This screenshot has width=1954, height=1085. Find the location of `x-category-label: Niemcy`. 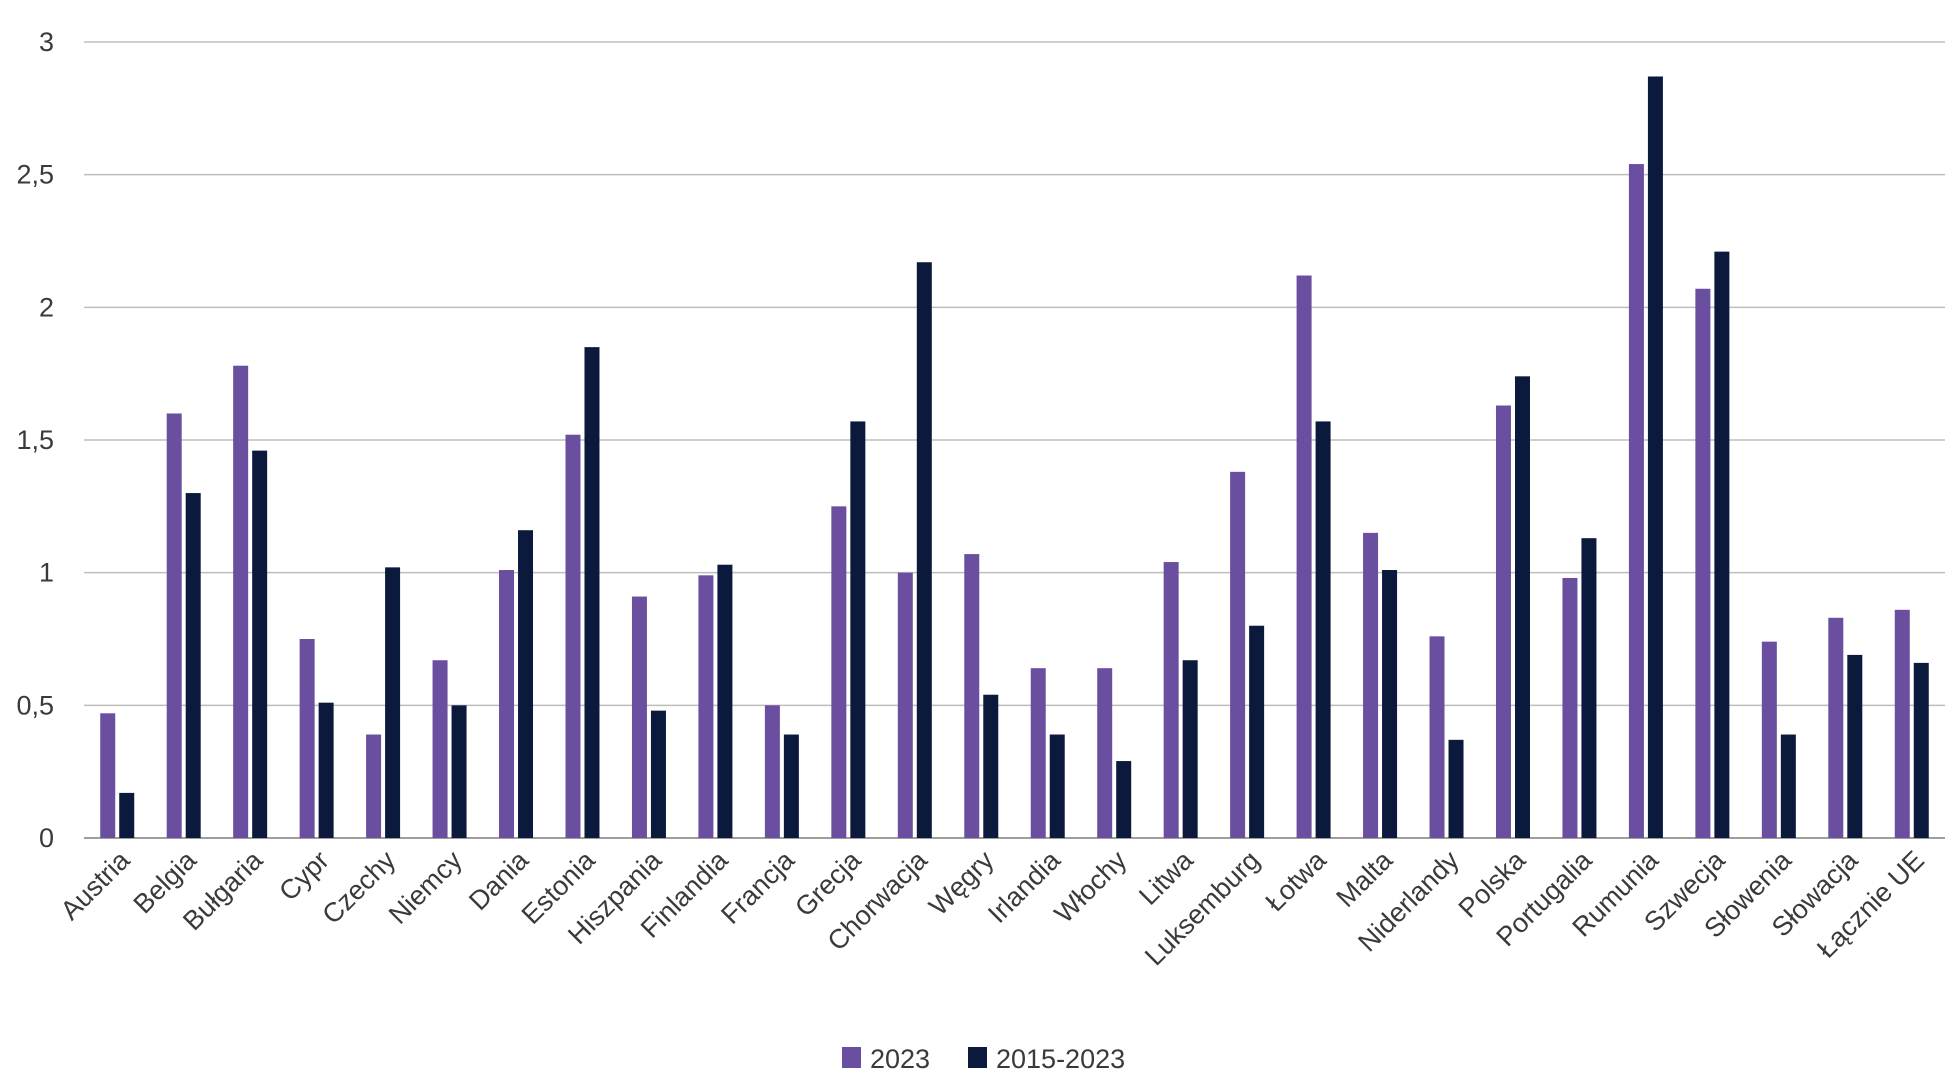

x-category-label: Niemcy is located at coordinates (425, 887).